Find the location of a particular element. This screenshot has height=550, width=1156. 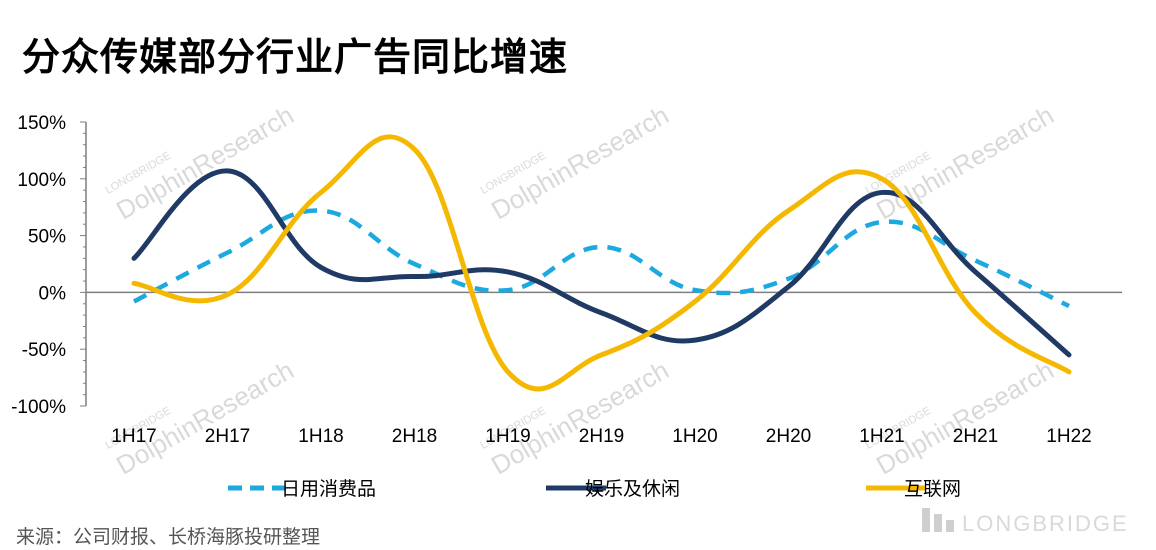

y-tick-label: 100% is located at coordinates (41, 180).